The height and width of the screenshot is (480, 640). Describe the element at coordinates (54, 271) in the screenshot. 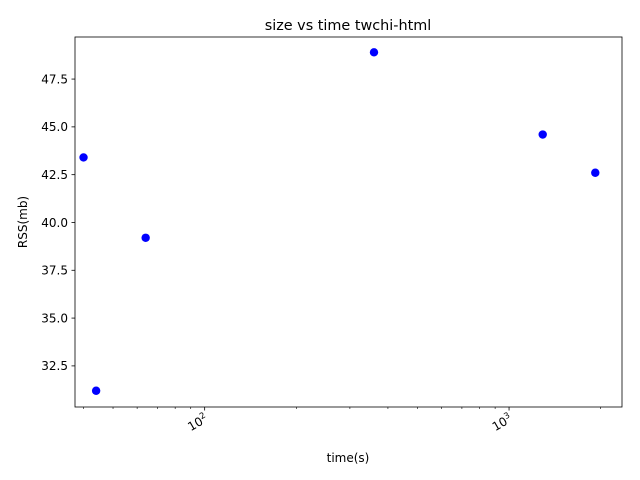

I see `y-tick-label: 37.5` at that location.